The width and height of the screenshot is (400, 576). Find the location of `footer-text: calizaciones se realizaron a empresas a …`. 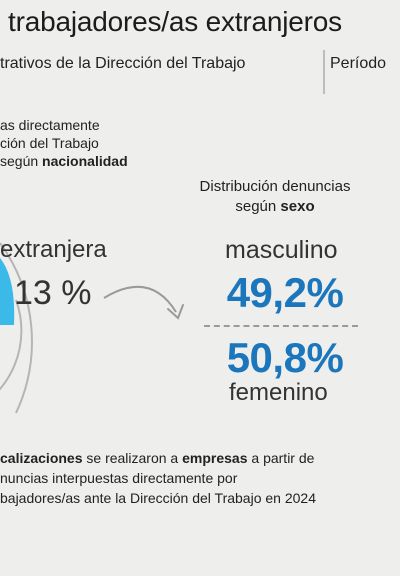

footer-text: calizaciones se realizaron a empresas a … is located at coordinates (158, 478).